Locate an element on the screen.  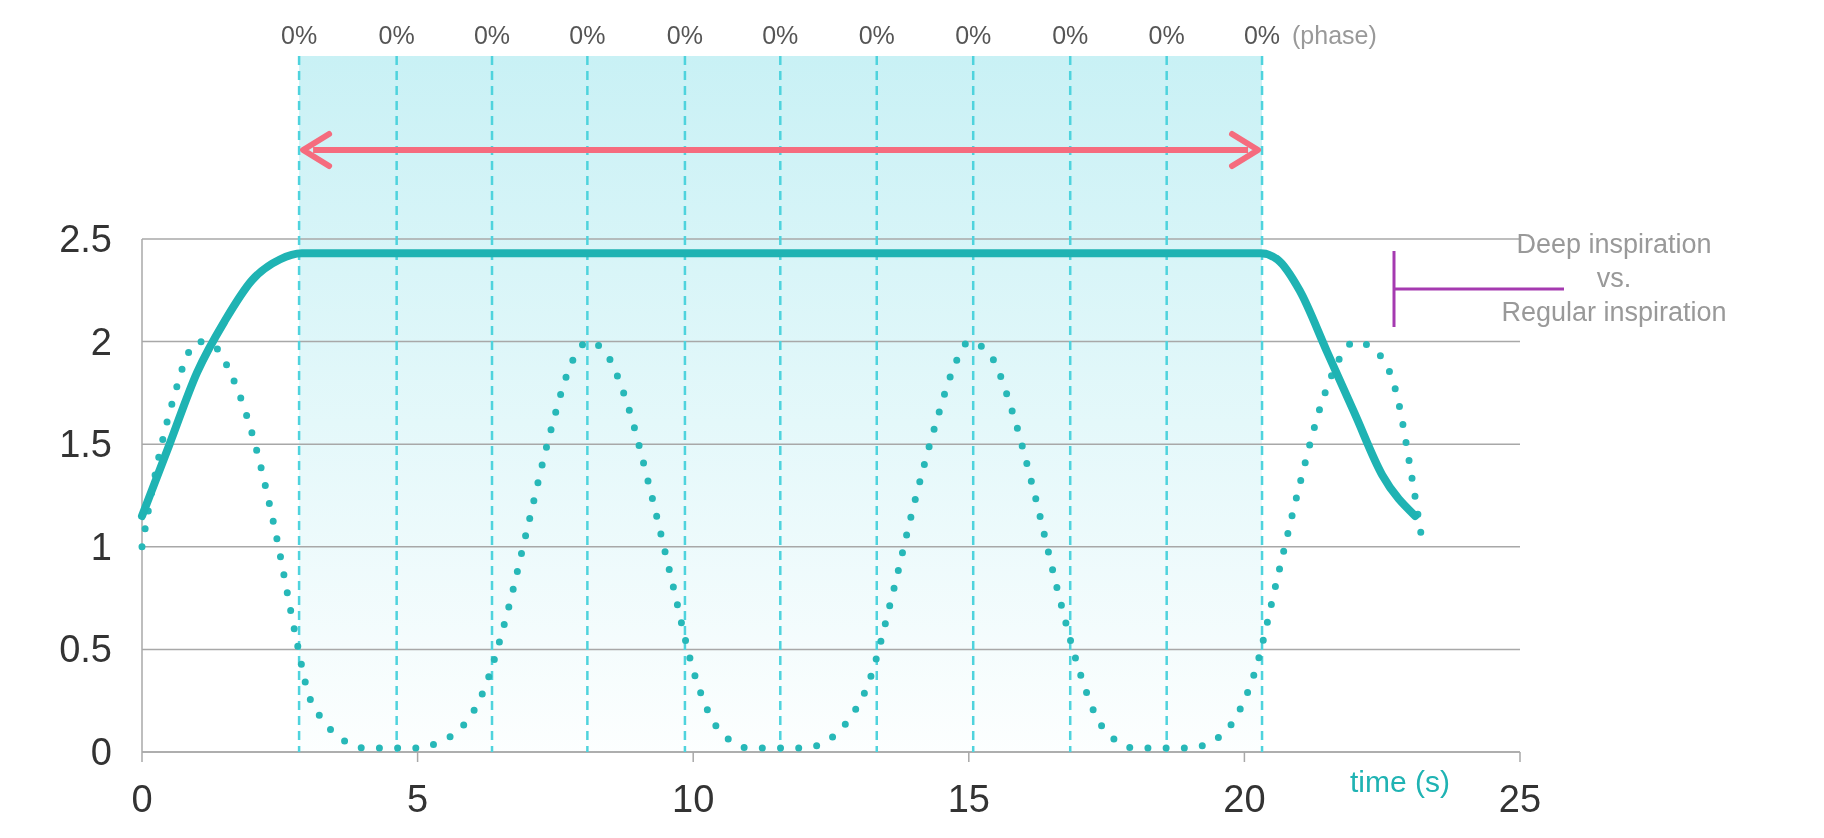
y-tick-label: 2.5 is located at coordinates (85, 239).